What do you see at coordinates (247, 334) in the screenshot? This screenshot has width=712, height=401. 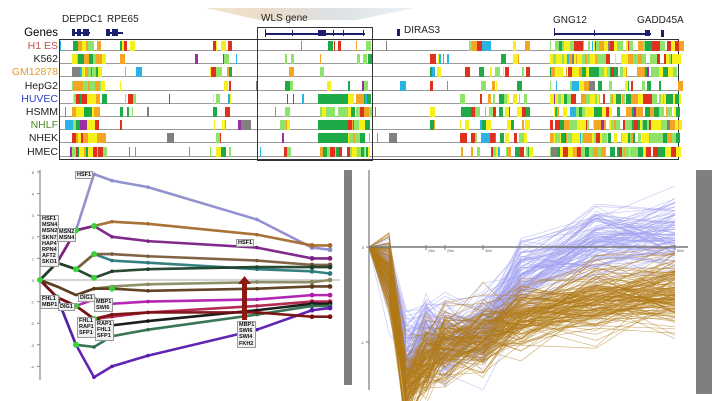 I see `tf-label-box: MBP1 SWI6 SWI4 FKH2` at bounding box center [247, 334].